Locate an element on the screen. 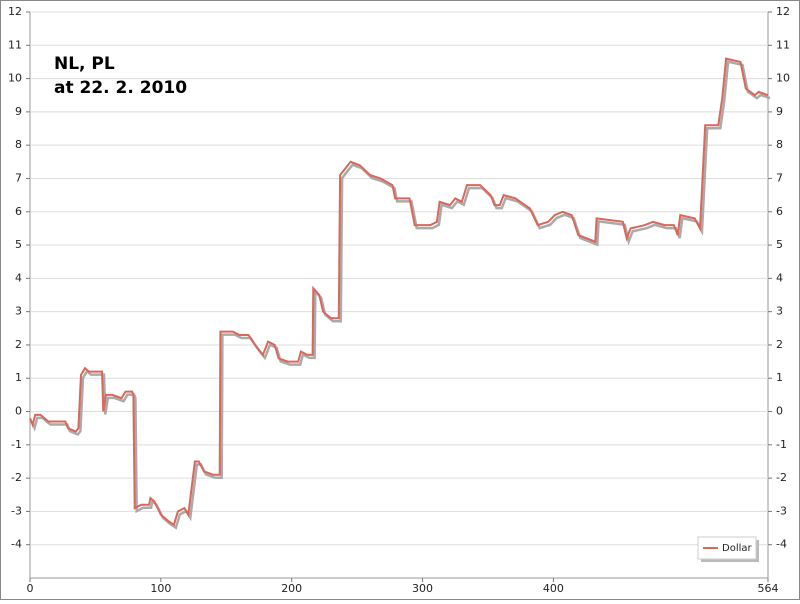  legend-label: Dollar is located at coordinates (737, 548).